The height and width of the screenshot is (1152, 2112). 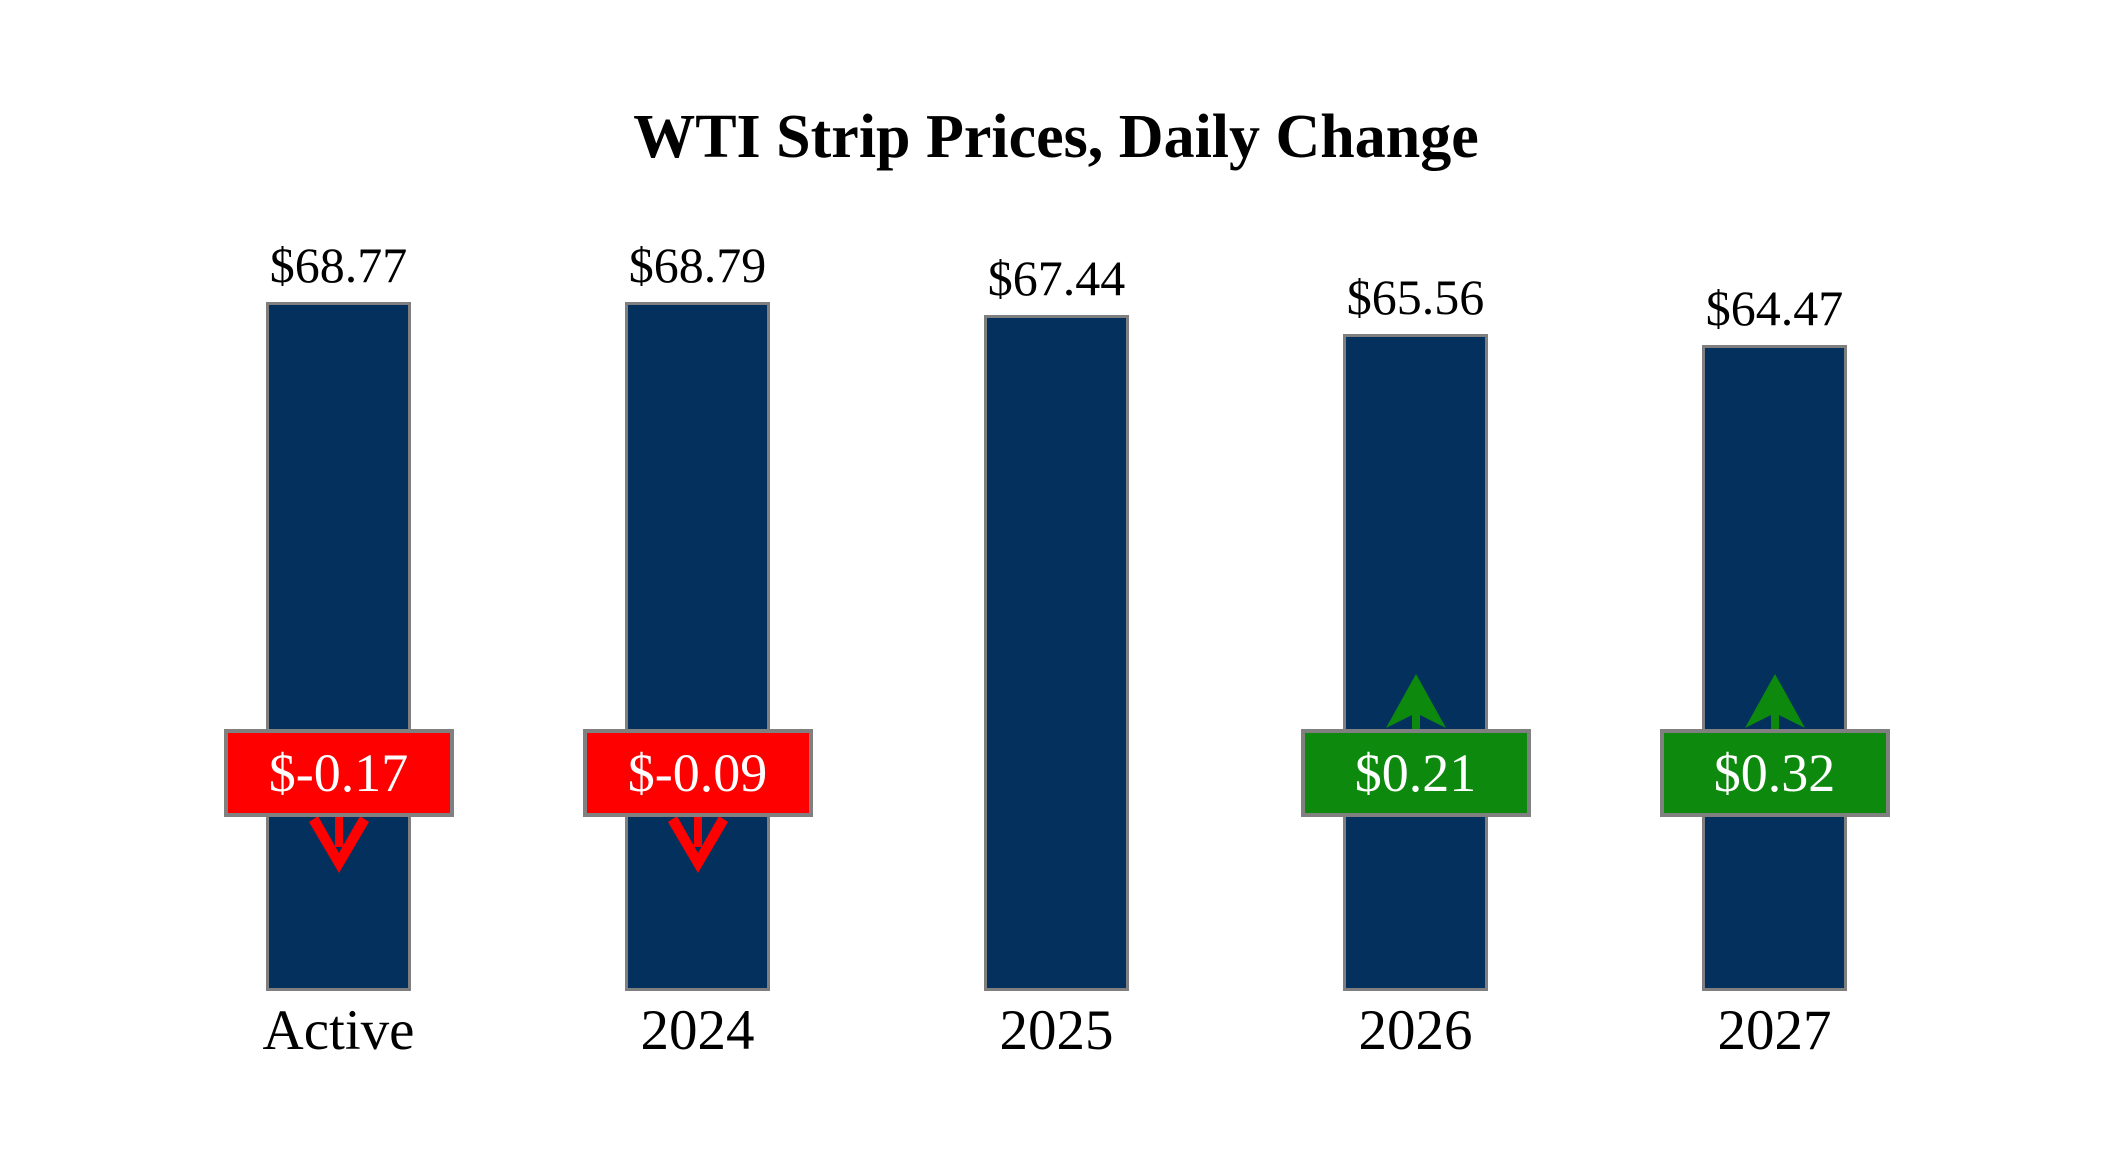 I want to click on positive-change-badge: $0.21, so click(x=1415, y=773).